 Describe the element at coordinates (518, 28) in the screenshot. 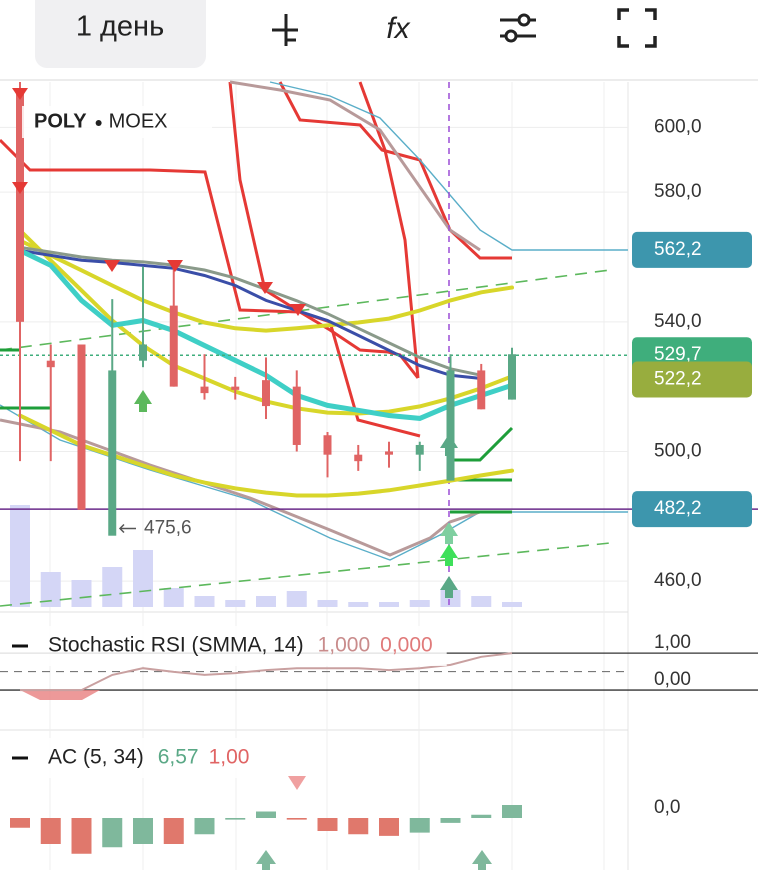

I see `settings-icon` at that location.